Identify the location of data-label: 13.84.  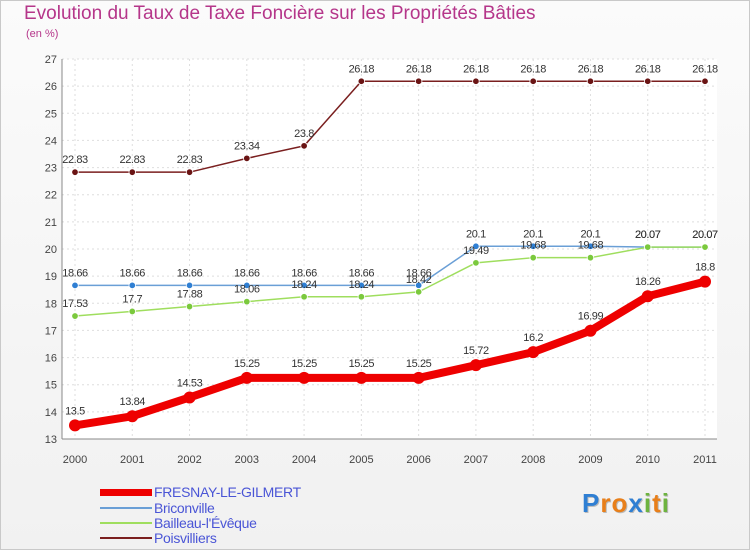
(133, 402).